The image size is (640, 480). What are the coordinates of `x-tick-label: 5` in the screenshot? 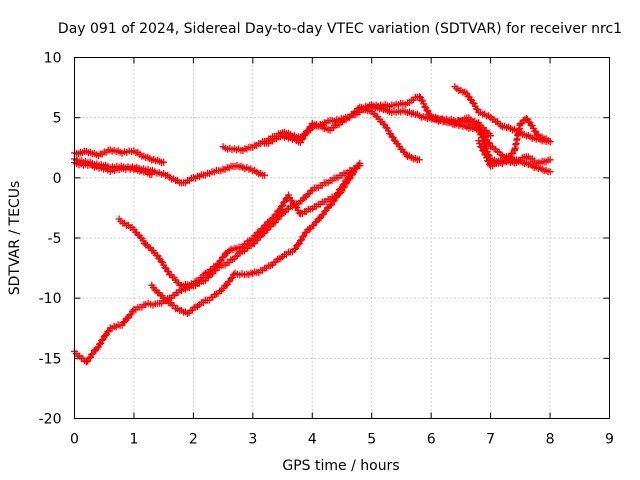 It's located at (371, 440).